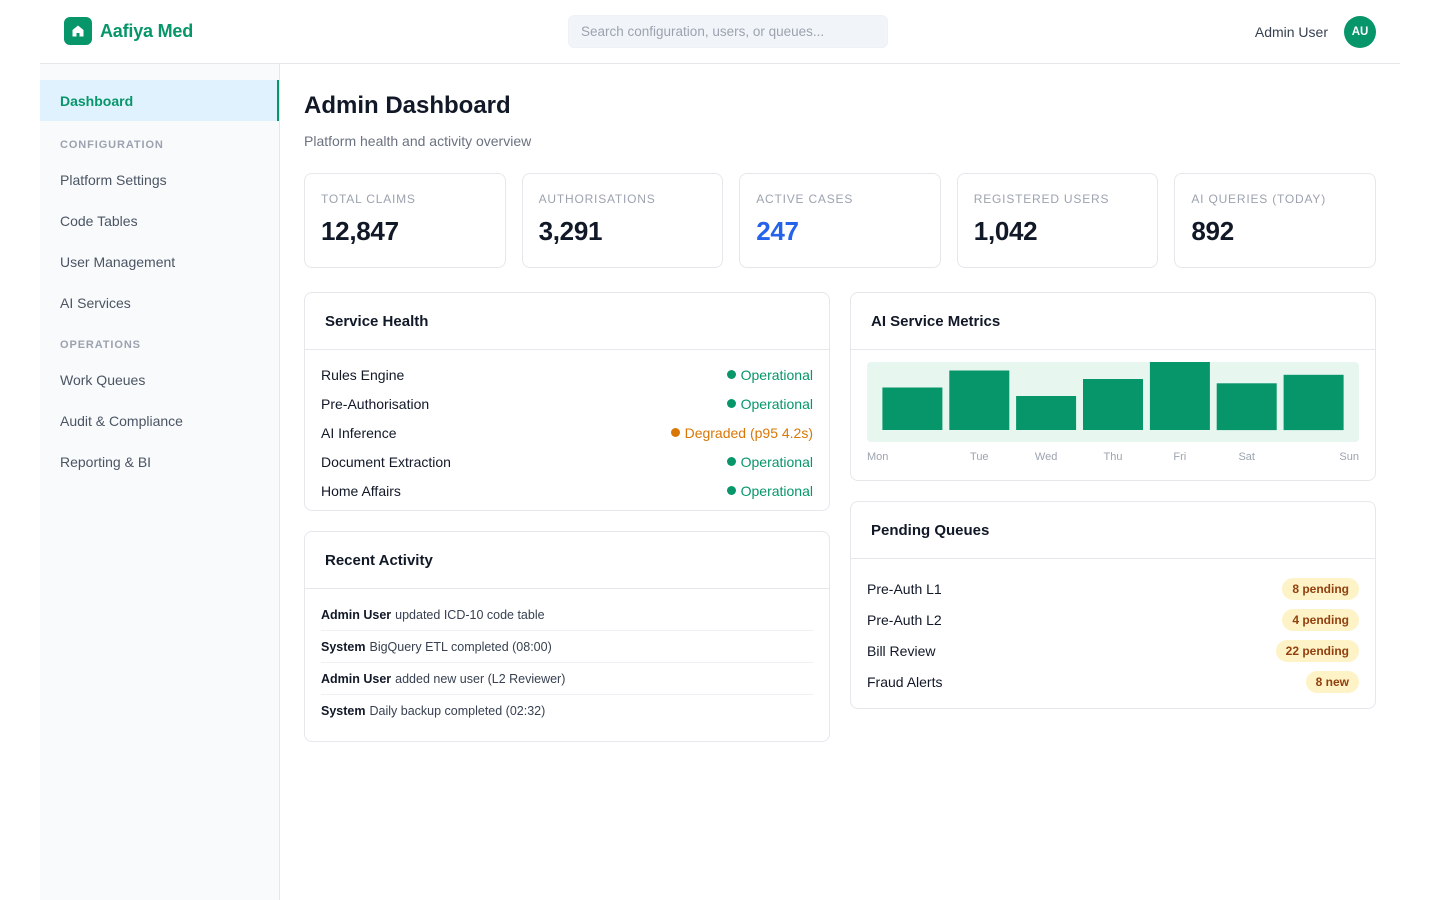 Image resolution: width=1440 pixels, height=900 pixels. What do you see at coordinates (147, 30) in the screenshot?
I see `brand-name: Aafiya Med` at bounding box center [147, 30].